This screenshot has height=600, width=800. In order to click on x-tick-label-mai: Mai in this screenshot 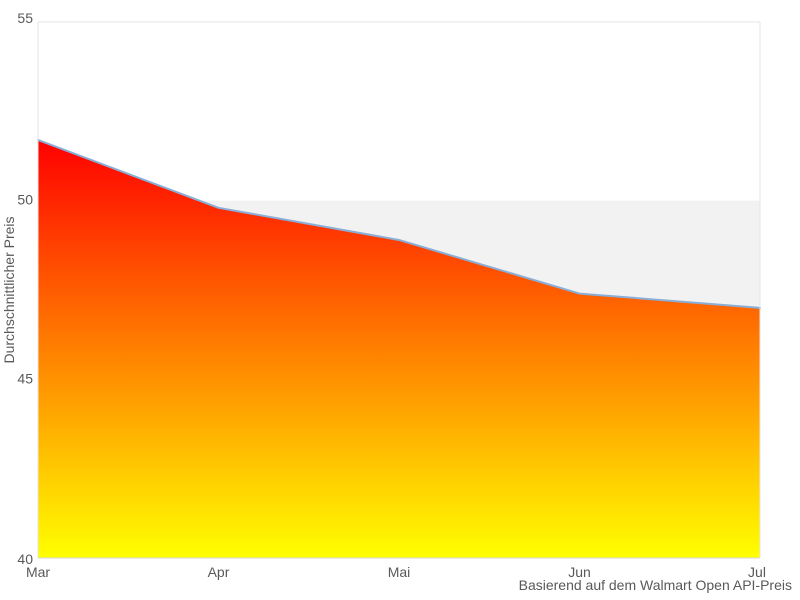, I will do `click(399, 572)`.